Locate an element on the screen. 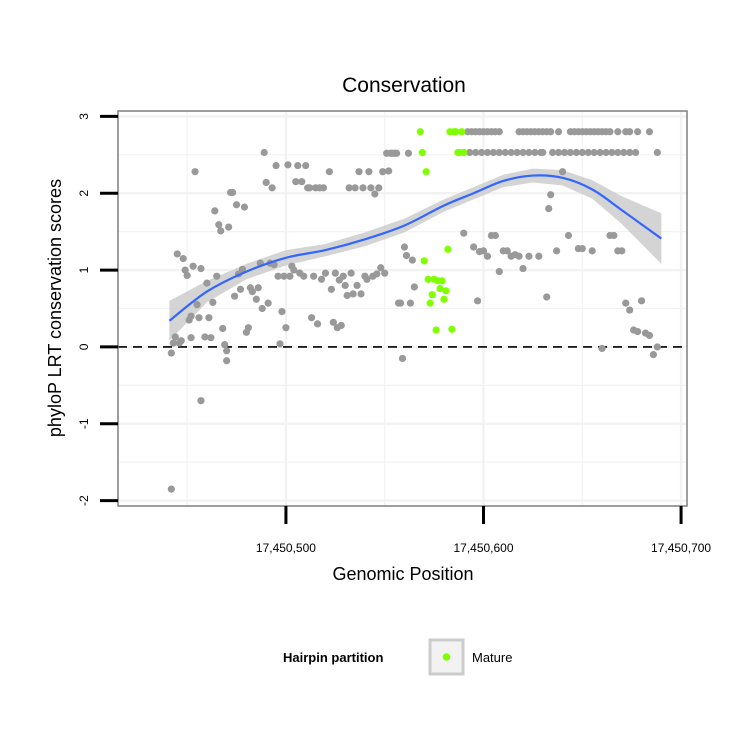 This screenshot has width=750, height=750. x-axis: 17,450,500 17,450,600 17,450,700 is located at coordinates (483, 530).